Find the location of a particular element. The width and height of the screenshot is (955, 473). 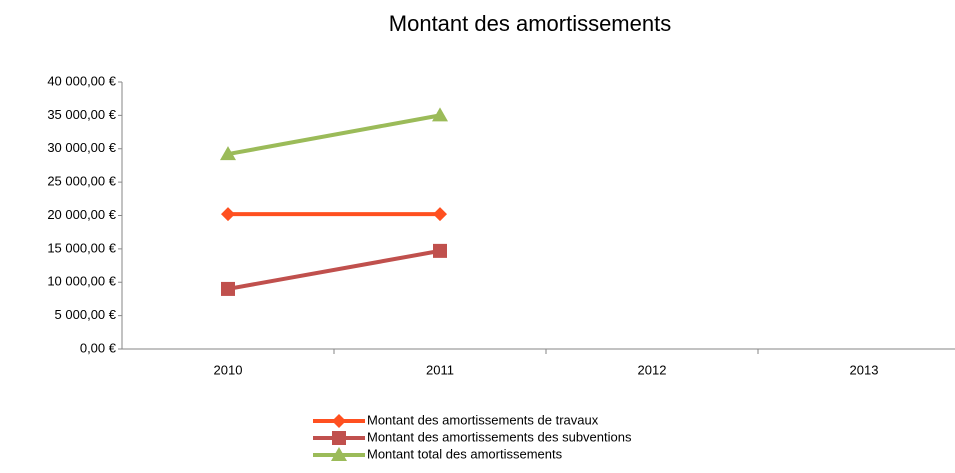

chart-title: Montant des amortissements is located at coordinates (530, 23).